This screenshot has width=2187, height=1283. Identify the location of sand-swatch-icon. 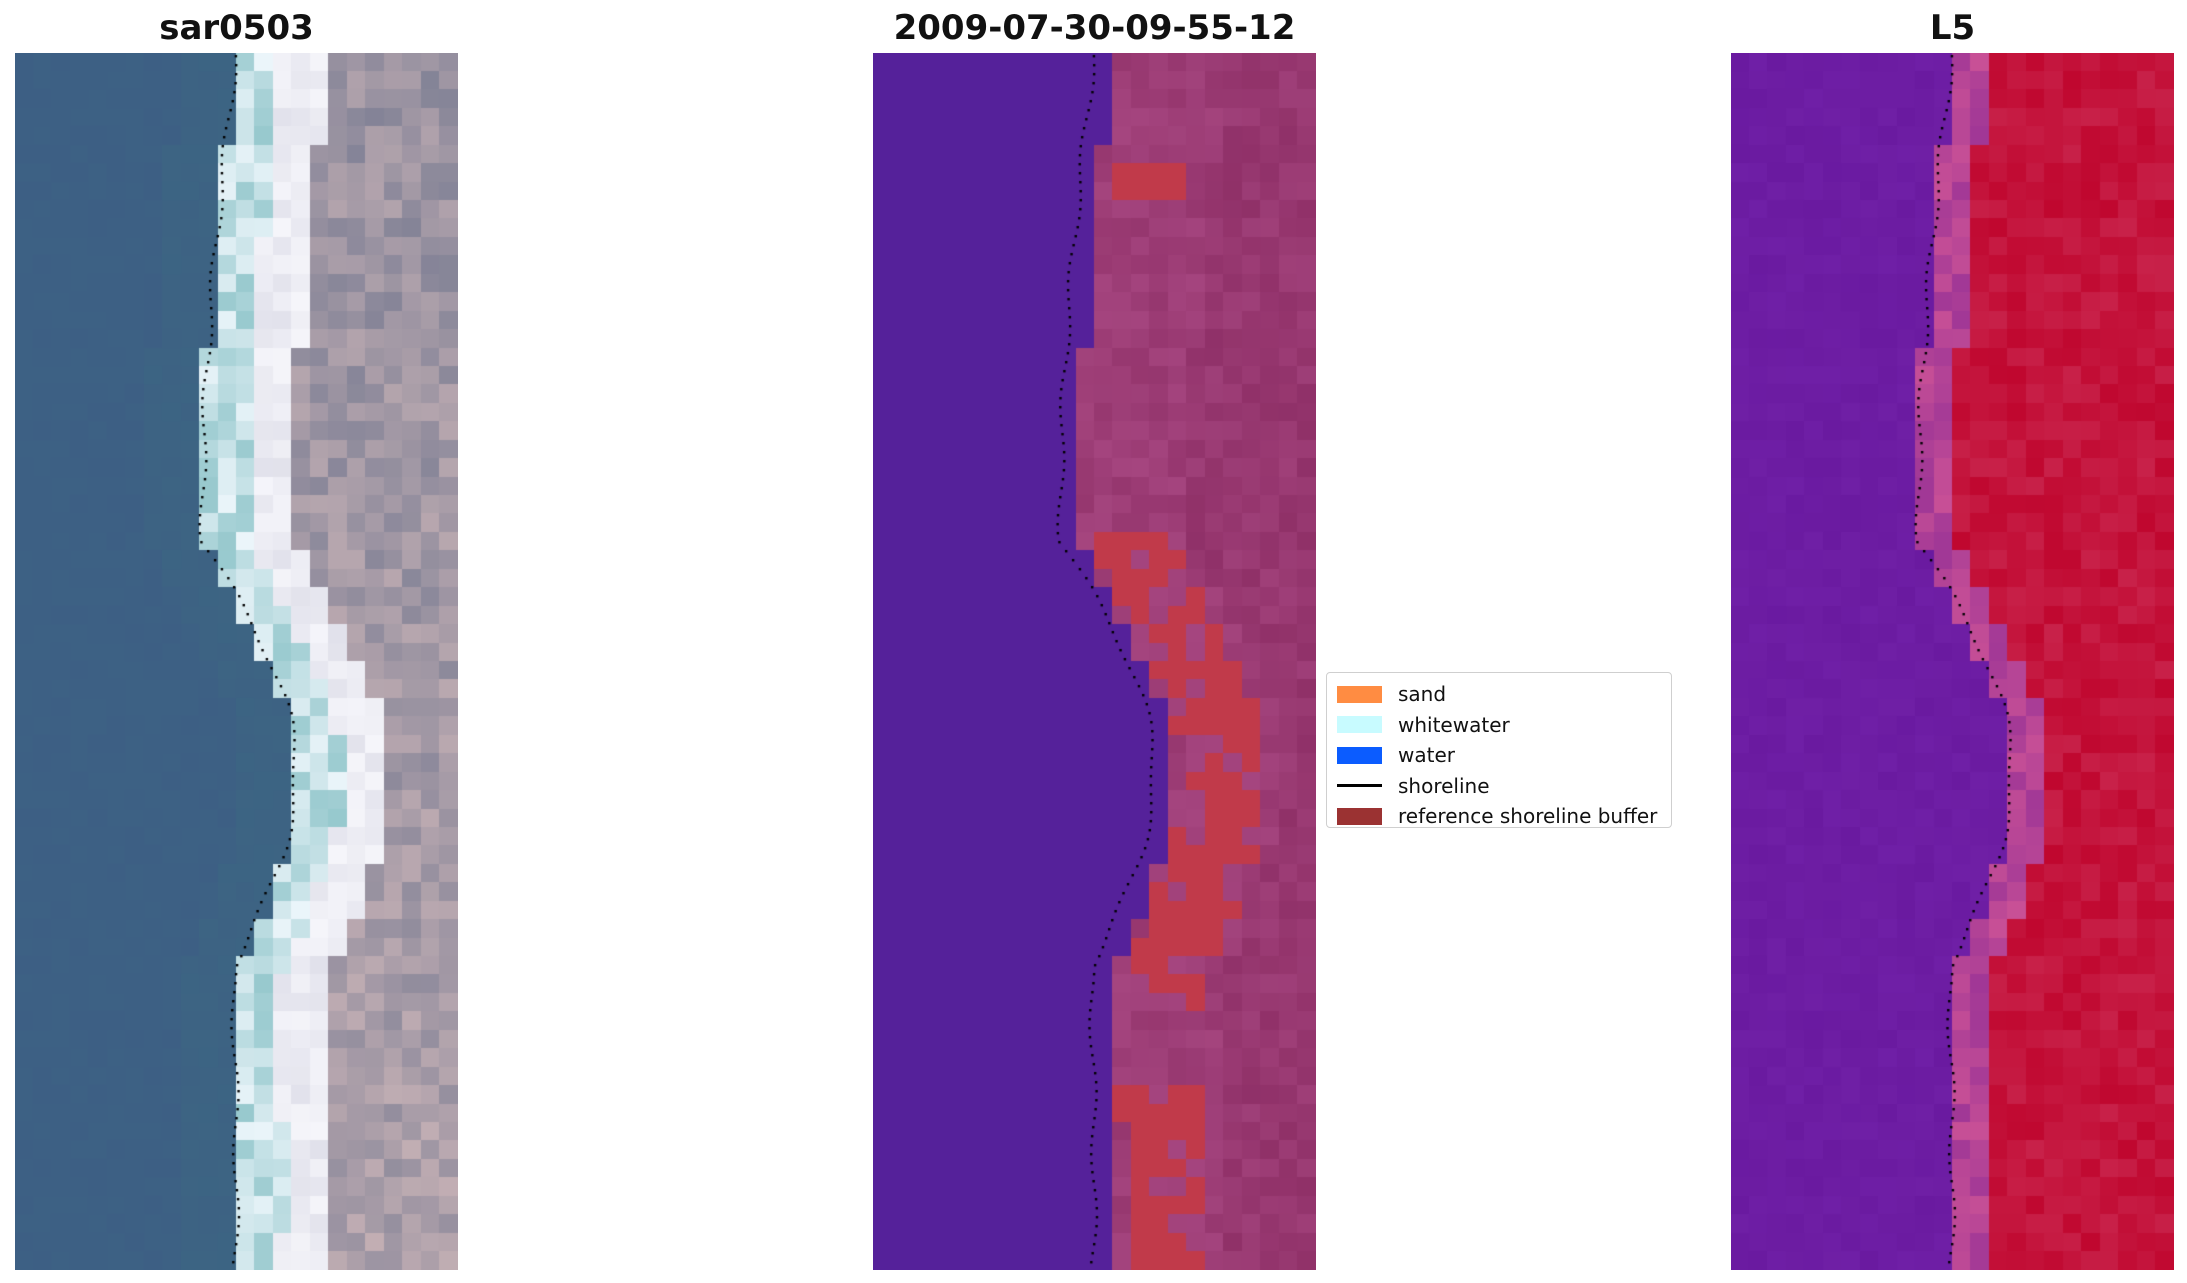
(1359, 694).